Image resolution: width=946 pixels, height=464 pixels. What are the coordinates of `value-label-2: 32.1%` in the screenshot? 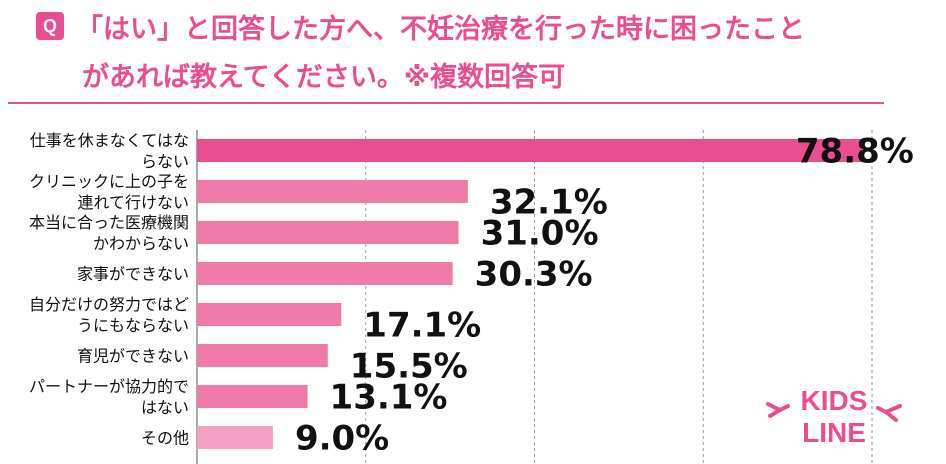 It's located at (549, 203).